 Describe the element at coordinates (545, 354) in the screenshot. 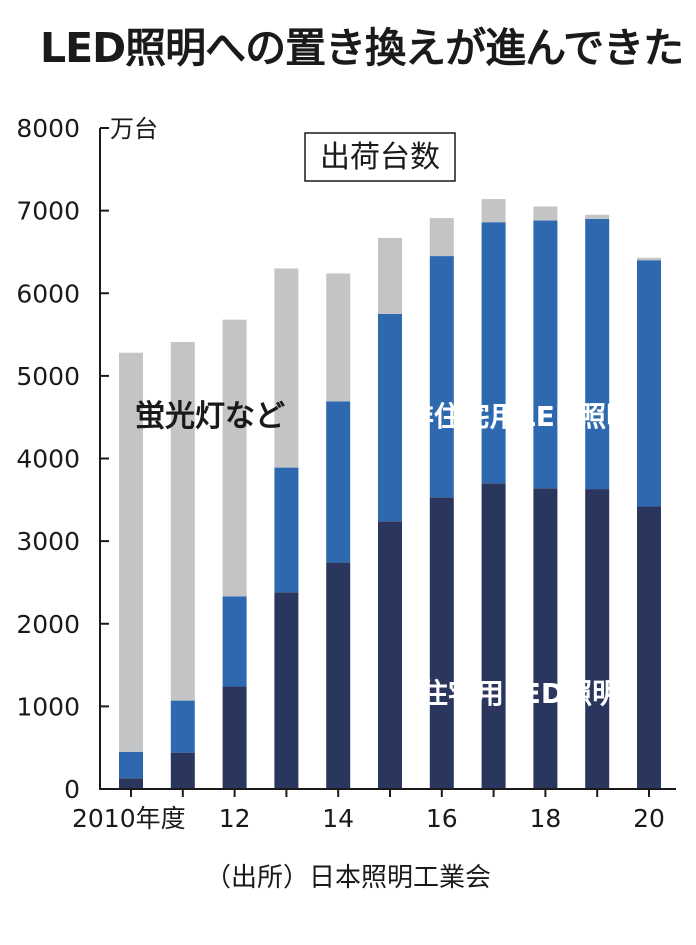

I see `bar-non-housing-led-2018` at that location.